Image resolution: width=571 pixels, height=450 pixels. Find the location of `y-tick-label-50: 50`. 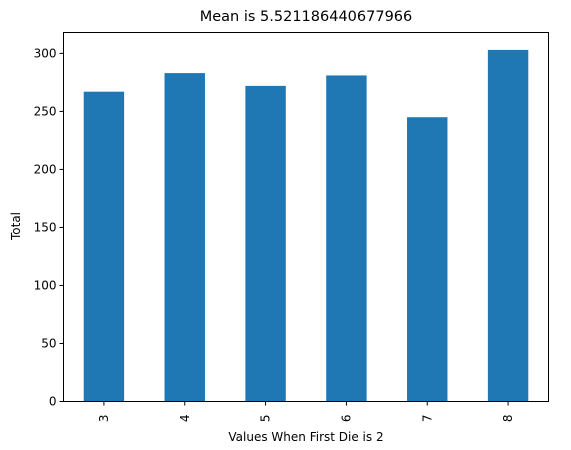

y-tick-label-50: 50 is located at coordinates (48, 343).